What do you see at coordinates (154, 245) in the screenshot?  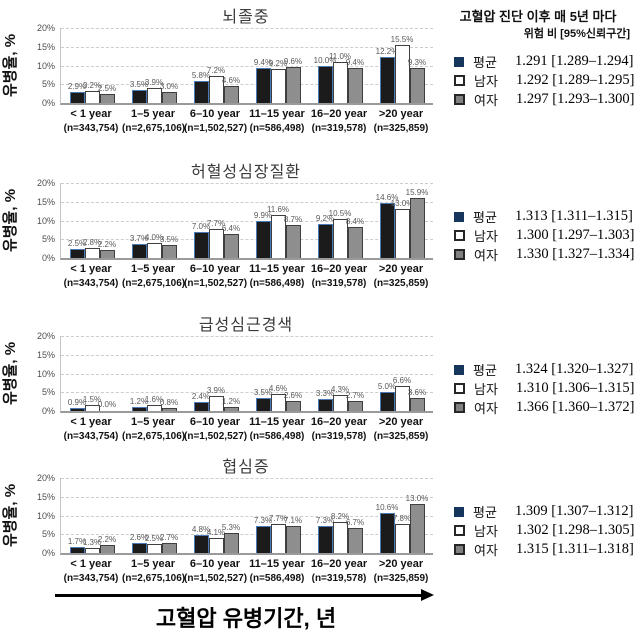 I see `bar-male: 4.0%` at bounding box center [154, 245].